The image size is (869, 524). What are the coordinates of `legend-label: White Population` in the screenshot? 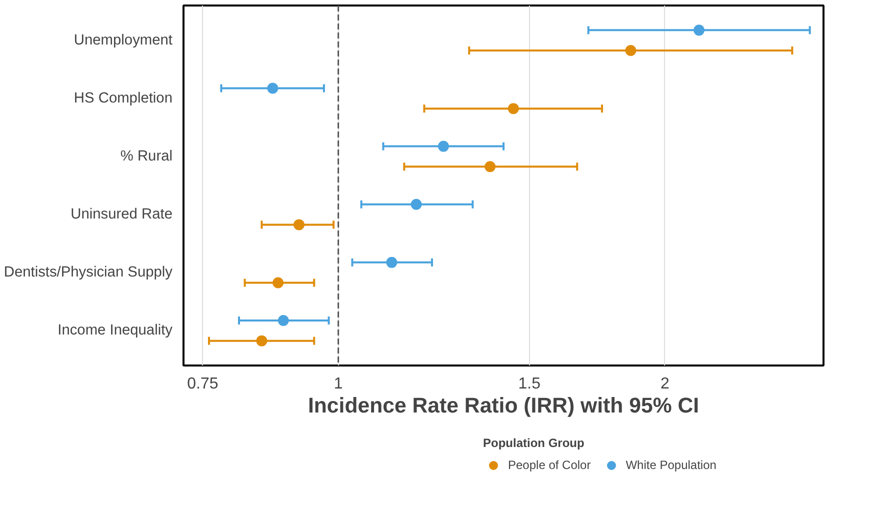 It's located at (671, 465).